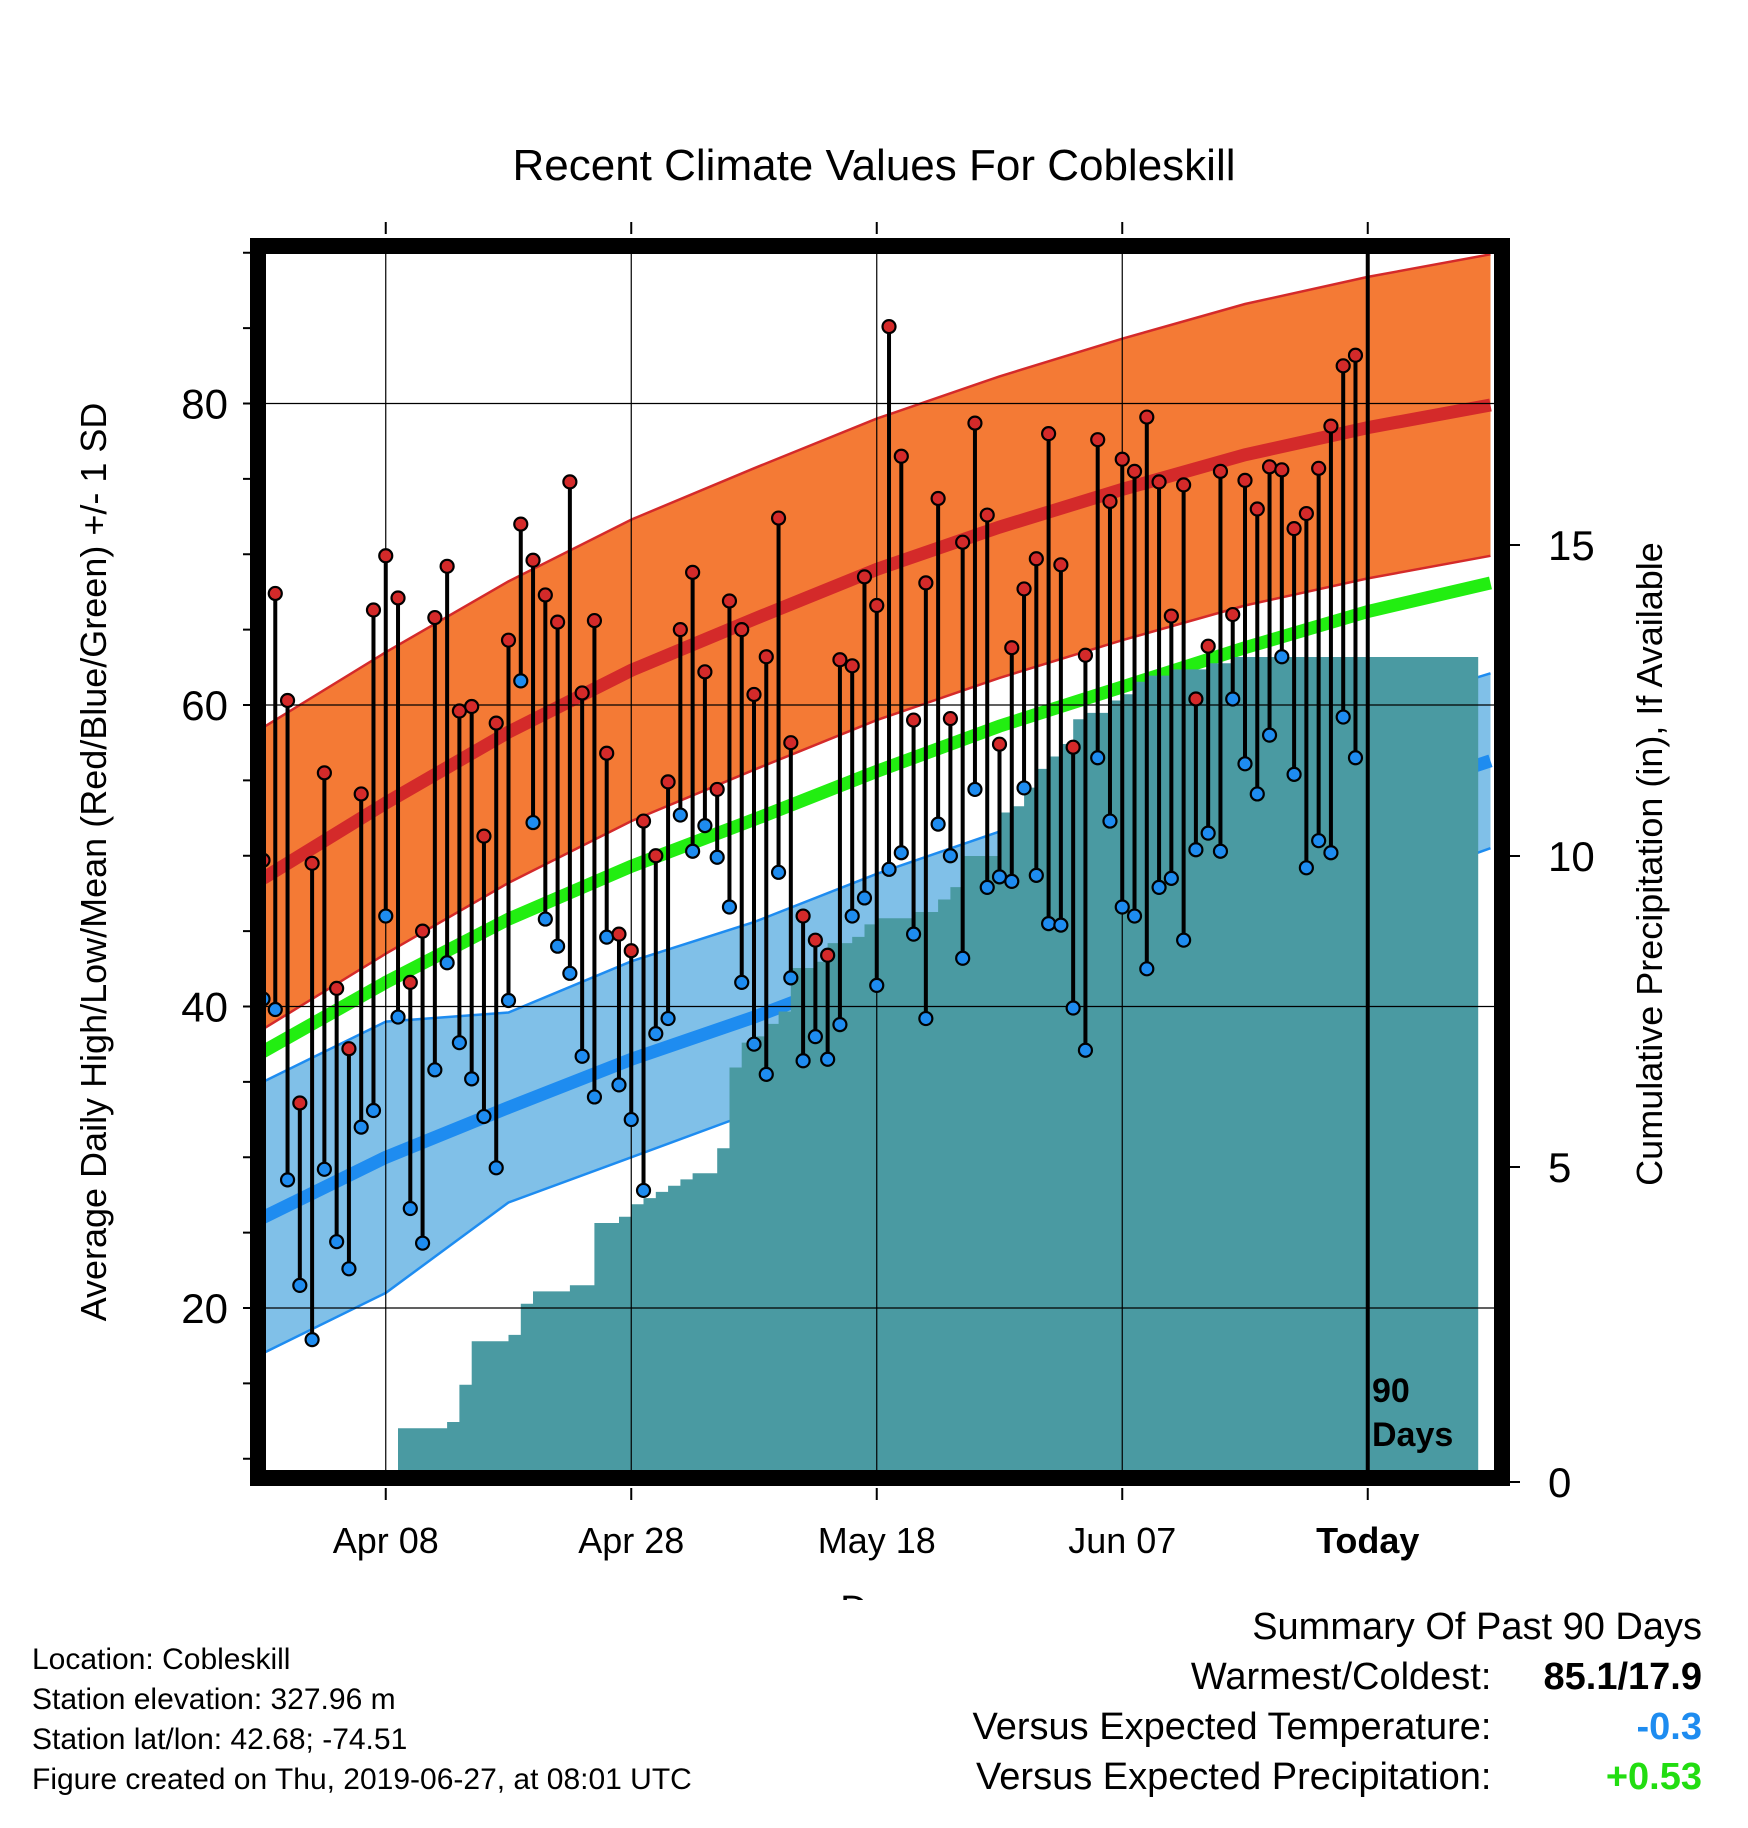 The image size is (1748, 1828). What do you see at coordinates (1232, 1727) in the screenshot?
I see `temp-label: Versus Expected Temperature:` at bounding box center [1232, 1727].